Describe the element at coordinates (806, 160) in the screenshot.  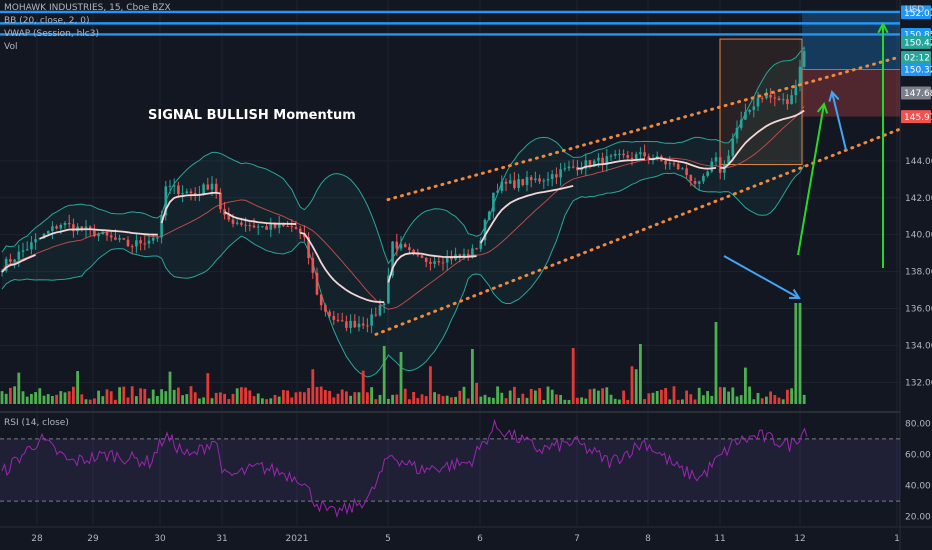
I see `annotation-arrows` at that location.